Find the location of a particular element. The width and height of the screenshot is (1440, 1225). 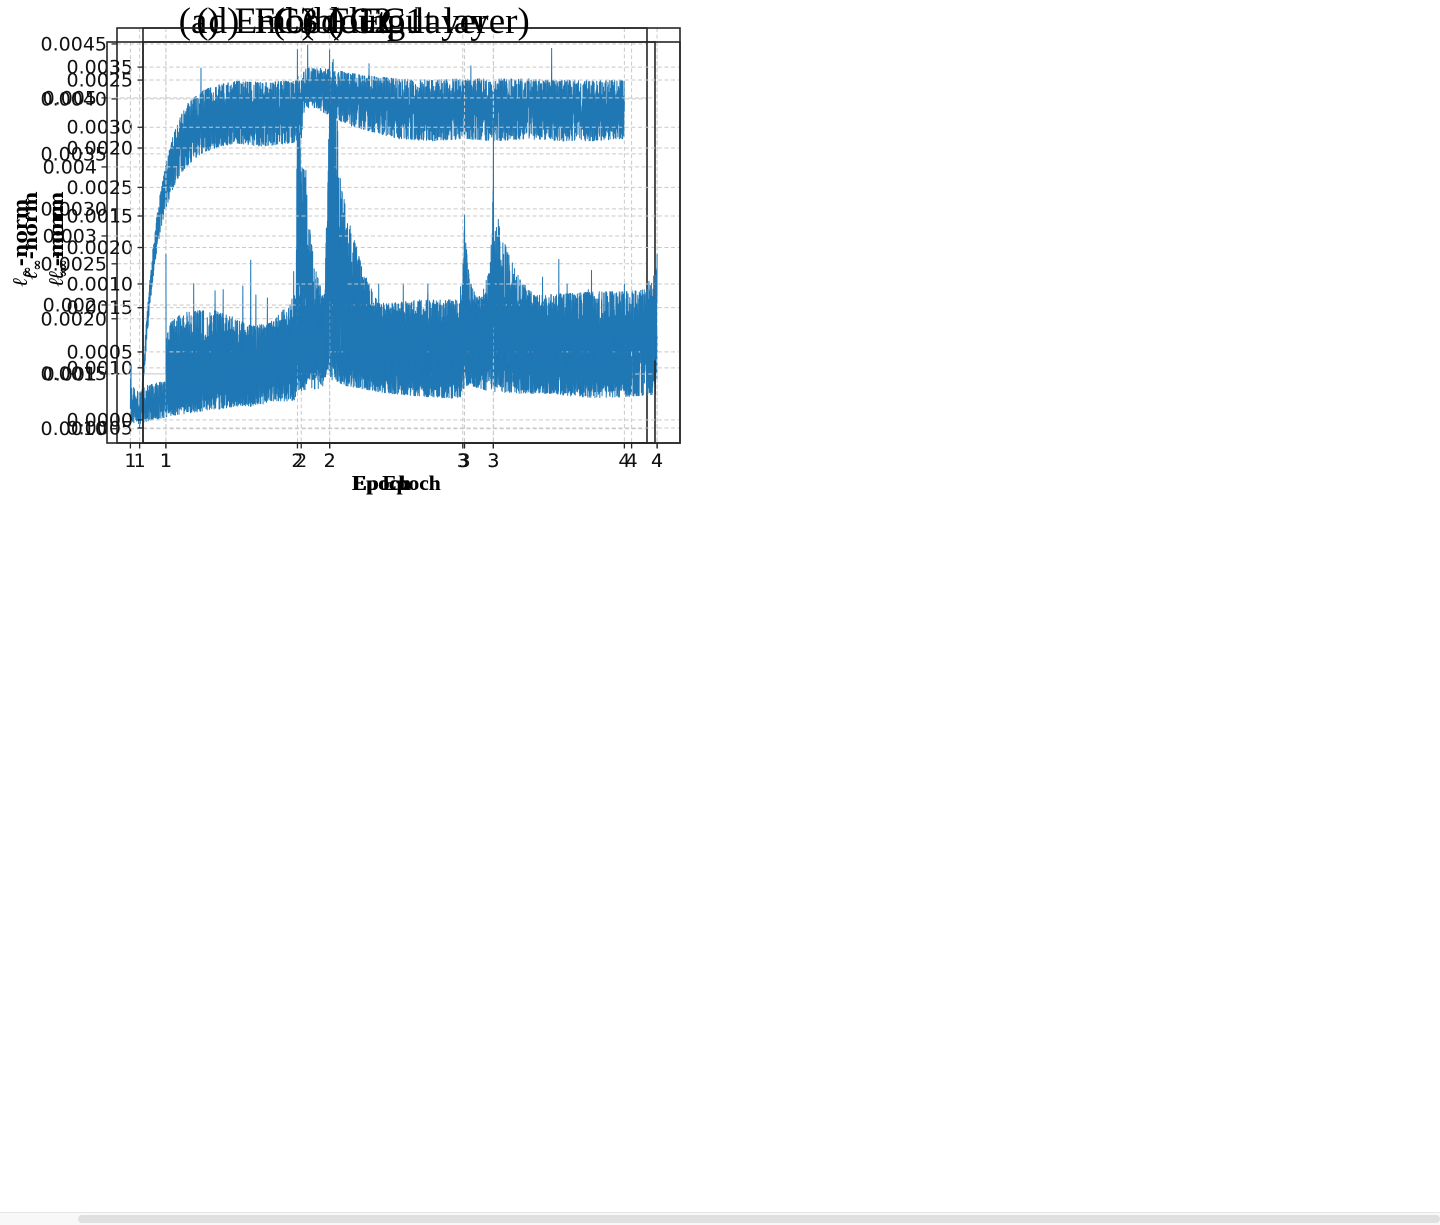

svg-text: 0.003 is located at coordinates (70, 236).